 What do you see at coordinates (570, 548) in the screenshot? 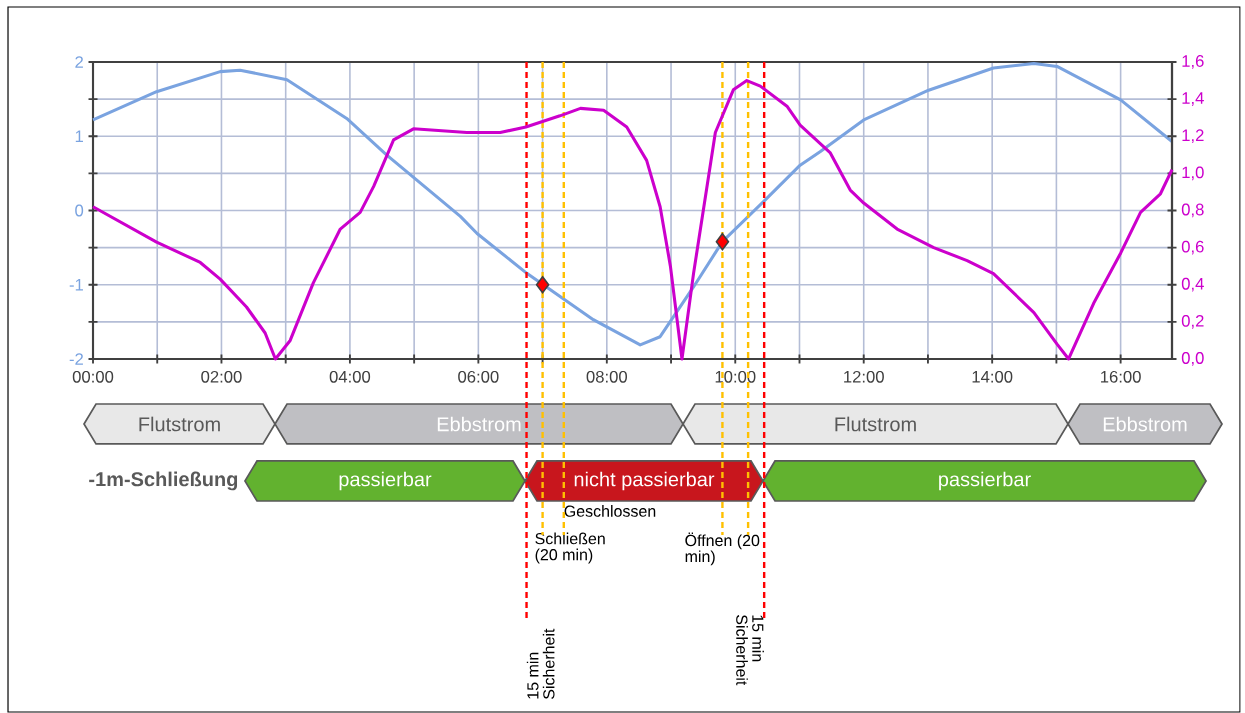
I see `text: Schließen (20 min)` at bounding box center [570, 548].